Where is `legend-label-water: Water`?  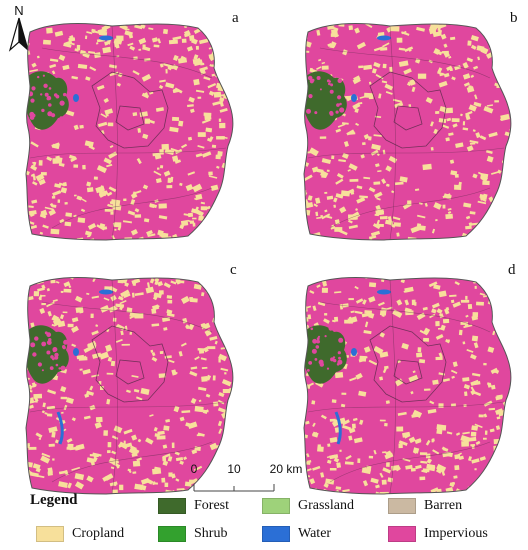 legend-label-water: Water is located at coordinates (315, 533).